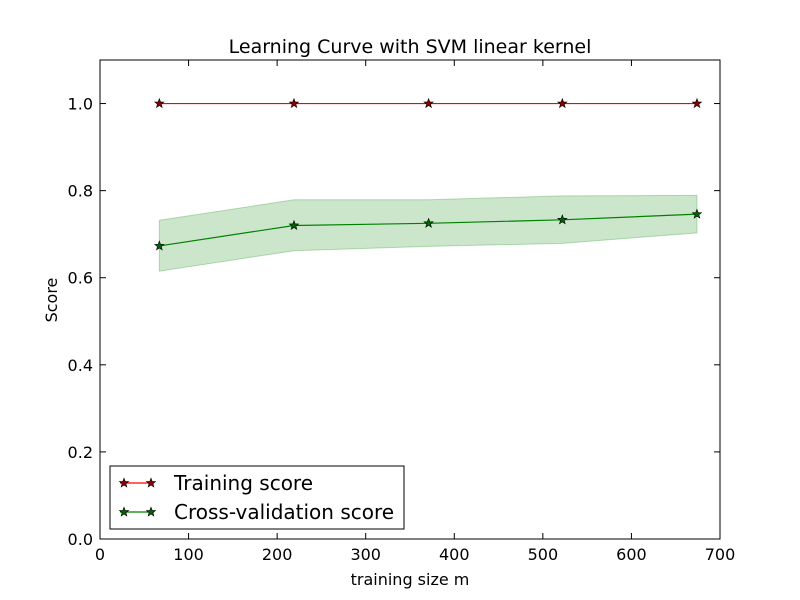 The height and width of the screenshot is (600, 800). I want to click on x-tick-label: 300, so click(365, 554).